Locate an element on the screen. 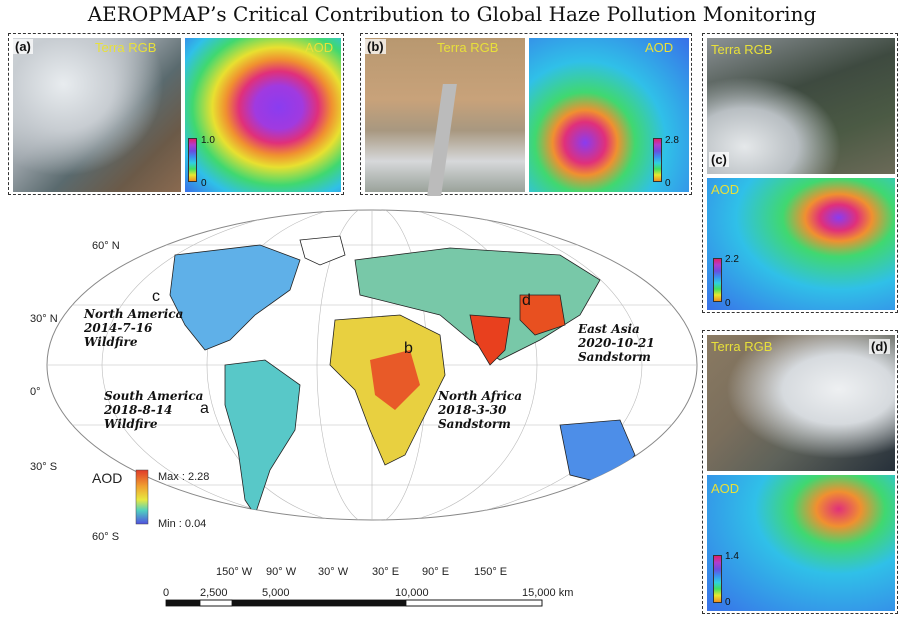 Image resolution: width=904 pixels, height=620 pixels. scale-tick-15000: 15,000 km is located at coordinates (547, 593).